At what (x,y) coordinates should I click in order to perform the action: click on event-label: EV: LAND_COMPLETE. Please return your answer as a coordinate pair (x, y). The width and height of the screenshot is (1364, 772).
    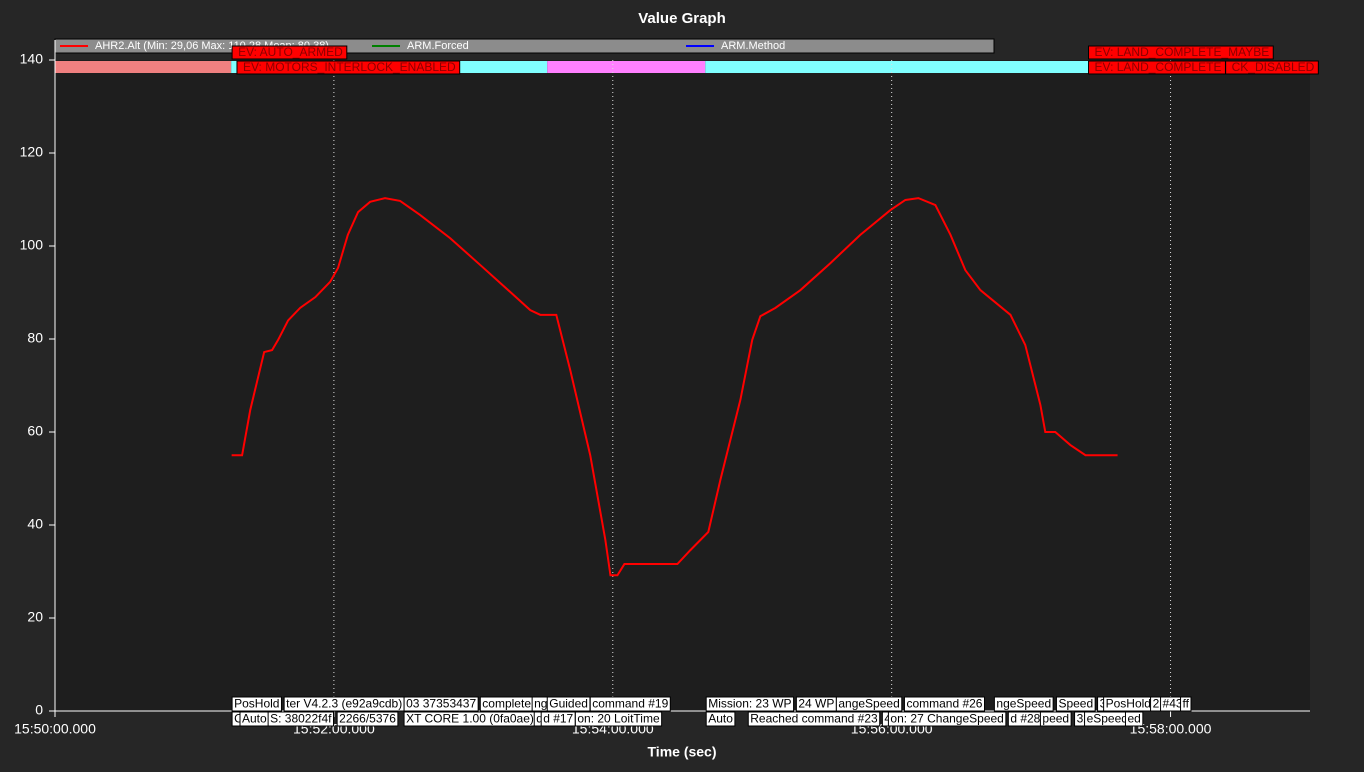
    Looking at the image, I should click on (1158, 67).